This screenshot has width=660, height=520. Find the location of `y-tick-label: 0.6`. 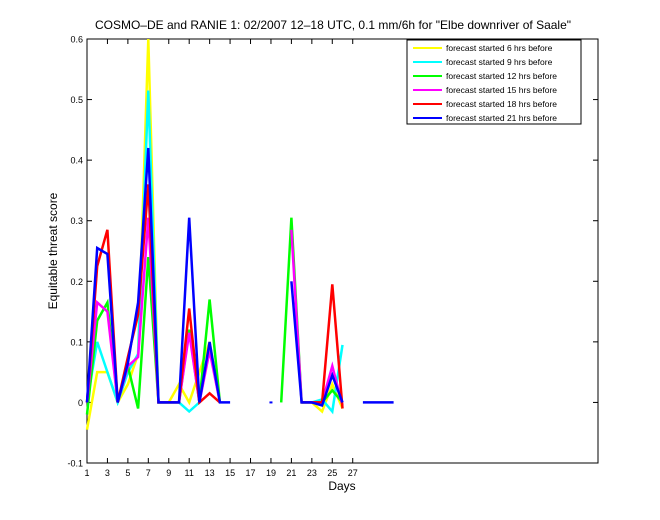

y-tick-label: 0.6 is located at coordinates (76, 40).